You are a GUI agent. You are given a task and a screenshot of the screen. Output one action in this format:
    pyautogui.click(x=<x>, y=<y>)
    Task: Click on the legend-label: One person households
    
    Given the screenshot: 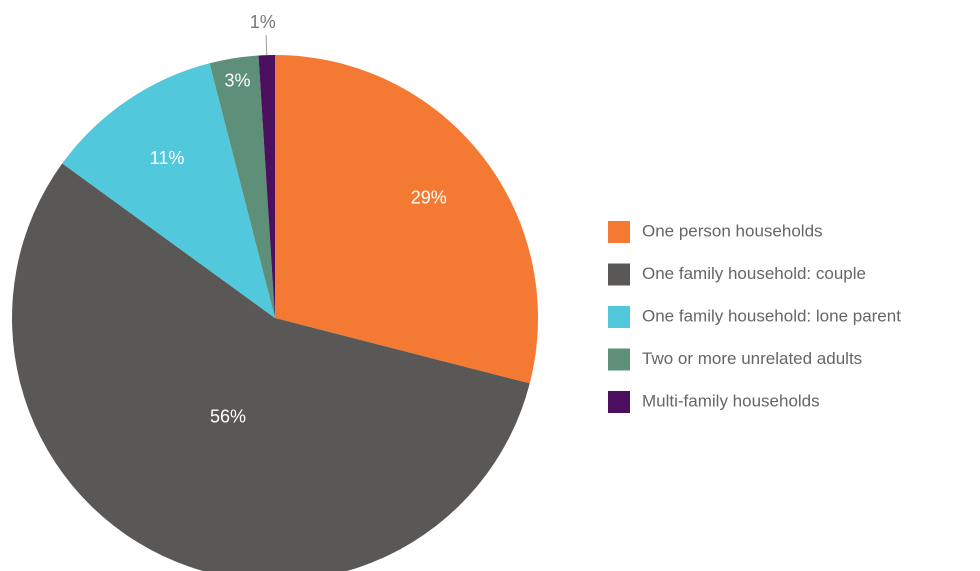 What is the action you would take?
    pyautogui.click(x=732, y=230)
    